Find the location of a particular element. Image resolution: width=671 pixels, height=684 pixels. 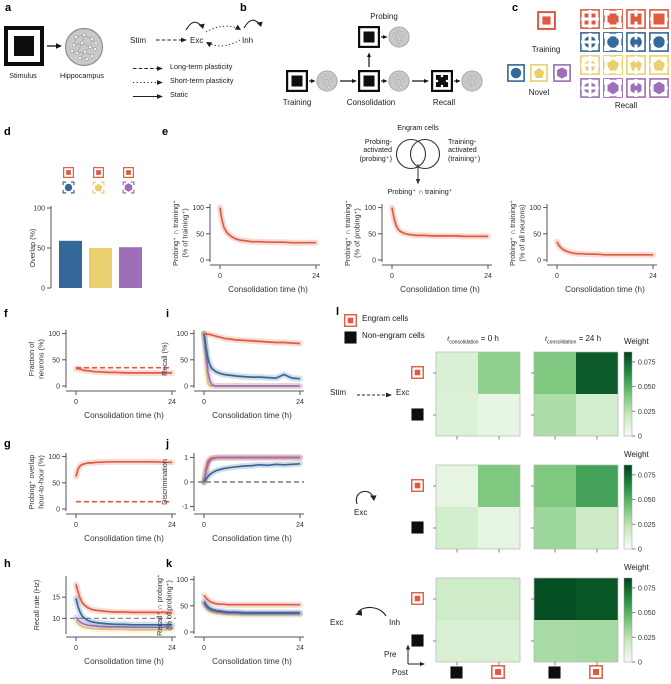

recall-pattern-grid is located at coordinates (625, 55).